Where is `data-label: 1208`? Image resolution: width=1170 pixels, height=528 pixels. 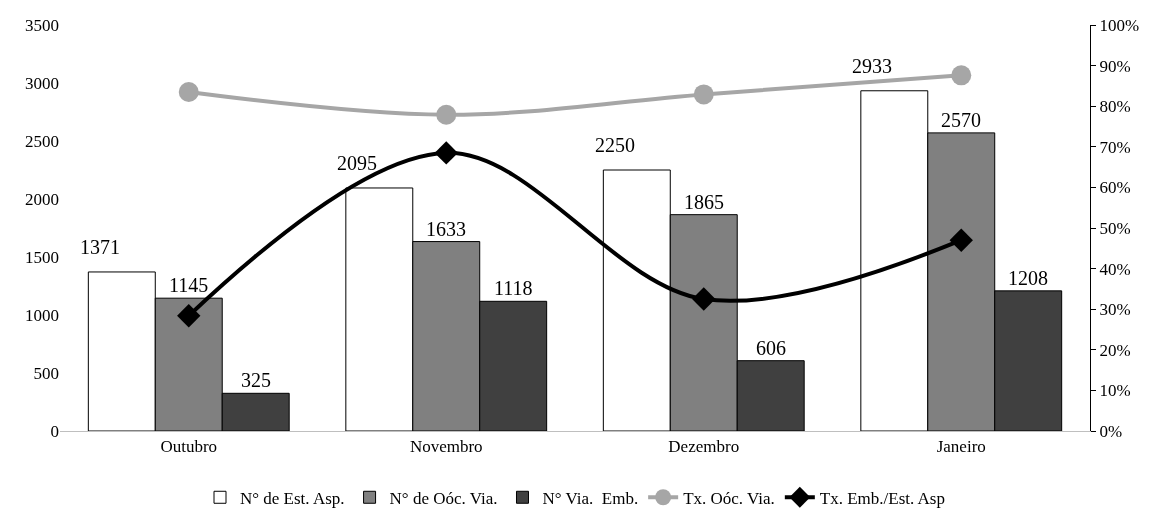
data-label: 1208 is located at coordinates (1028, 278).